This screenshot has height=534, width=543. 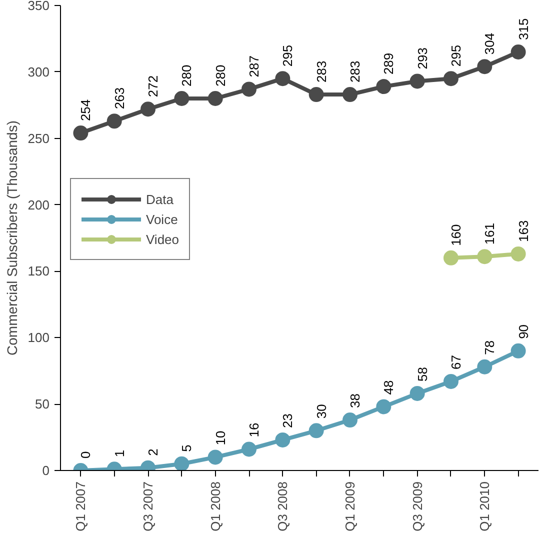 What do you see at coordinates (523, 231) in the screenshot?
I see `data-label: 163` at bounding box center [523, 231].